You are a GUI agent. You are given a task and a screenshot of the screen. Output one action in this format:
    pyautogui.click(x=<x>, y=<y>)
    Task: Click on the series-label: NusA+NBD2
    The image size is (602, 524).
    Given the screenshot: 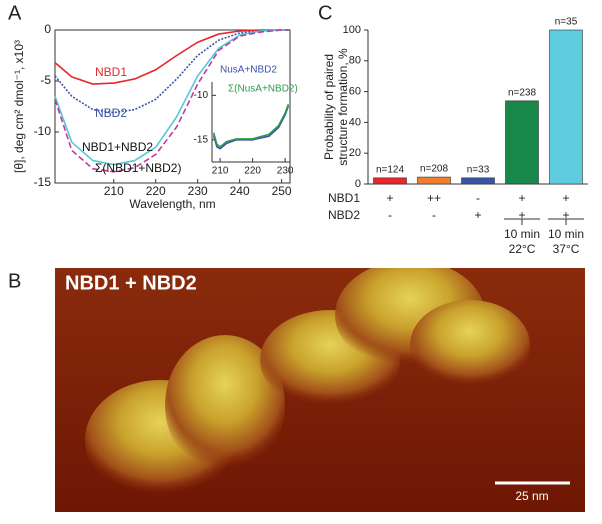 What is the action you would take?
    pyautogui.click(x=248, y=70)
    